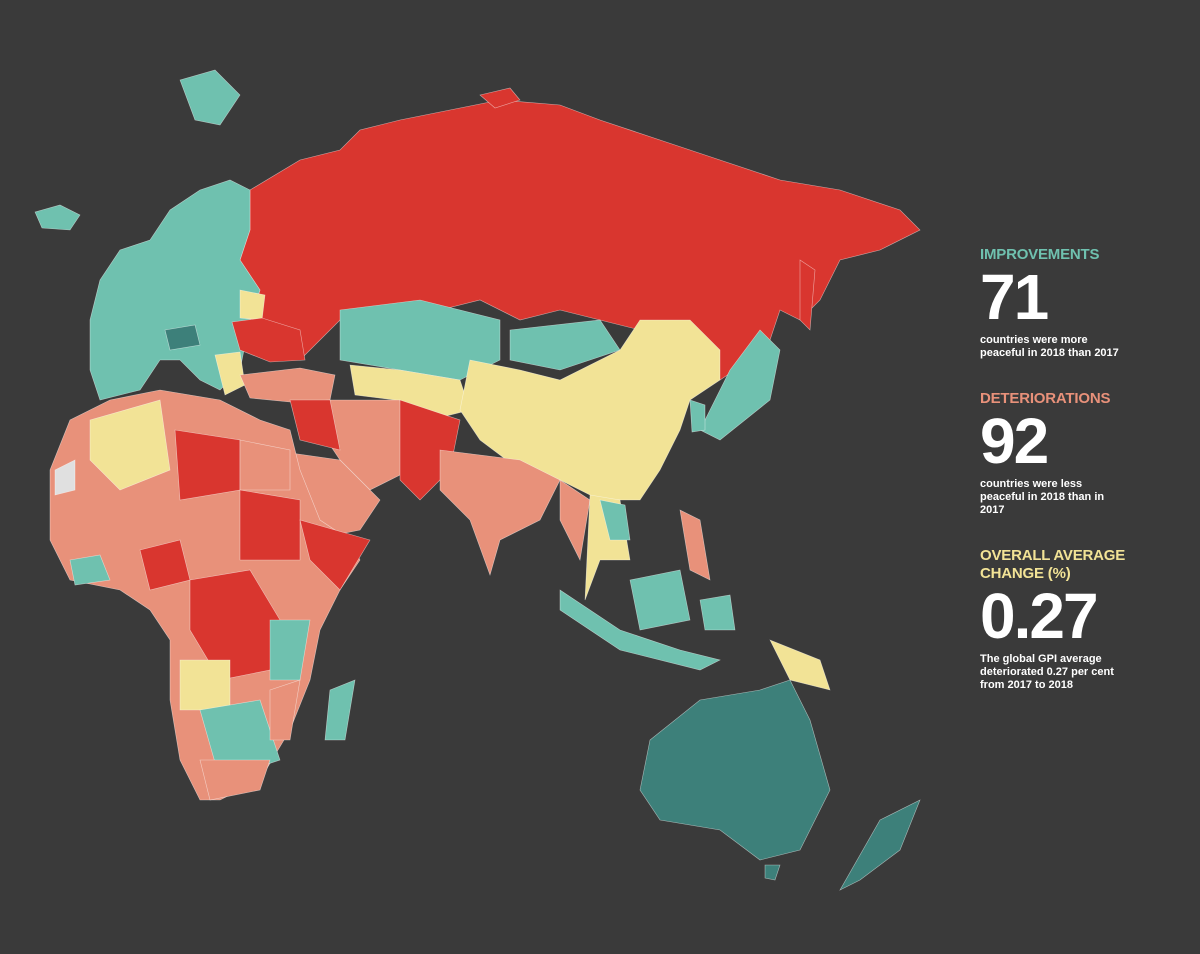 The image size is (1200, 954). What do you see at coordinates (1014, 297) in the screenshot?
I see `stat-value: 71` at bounding box center [1014, 297].